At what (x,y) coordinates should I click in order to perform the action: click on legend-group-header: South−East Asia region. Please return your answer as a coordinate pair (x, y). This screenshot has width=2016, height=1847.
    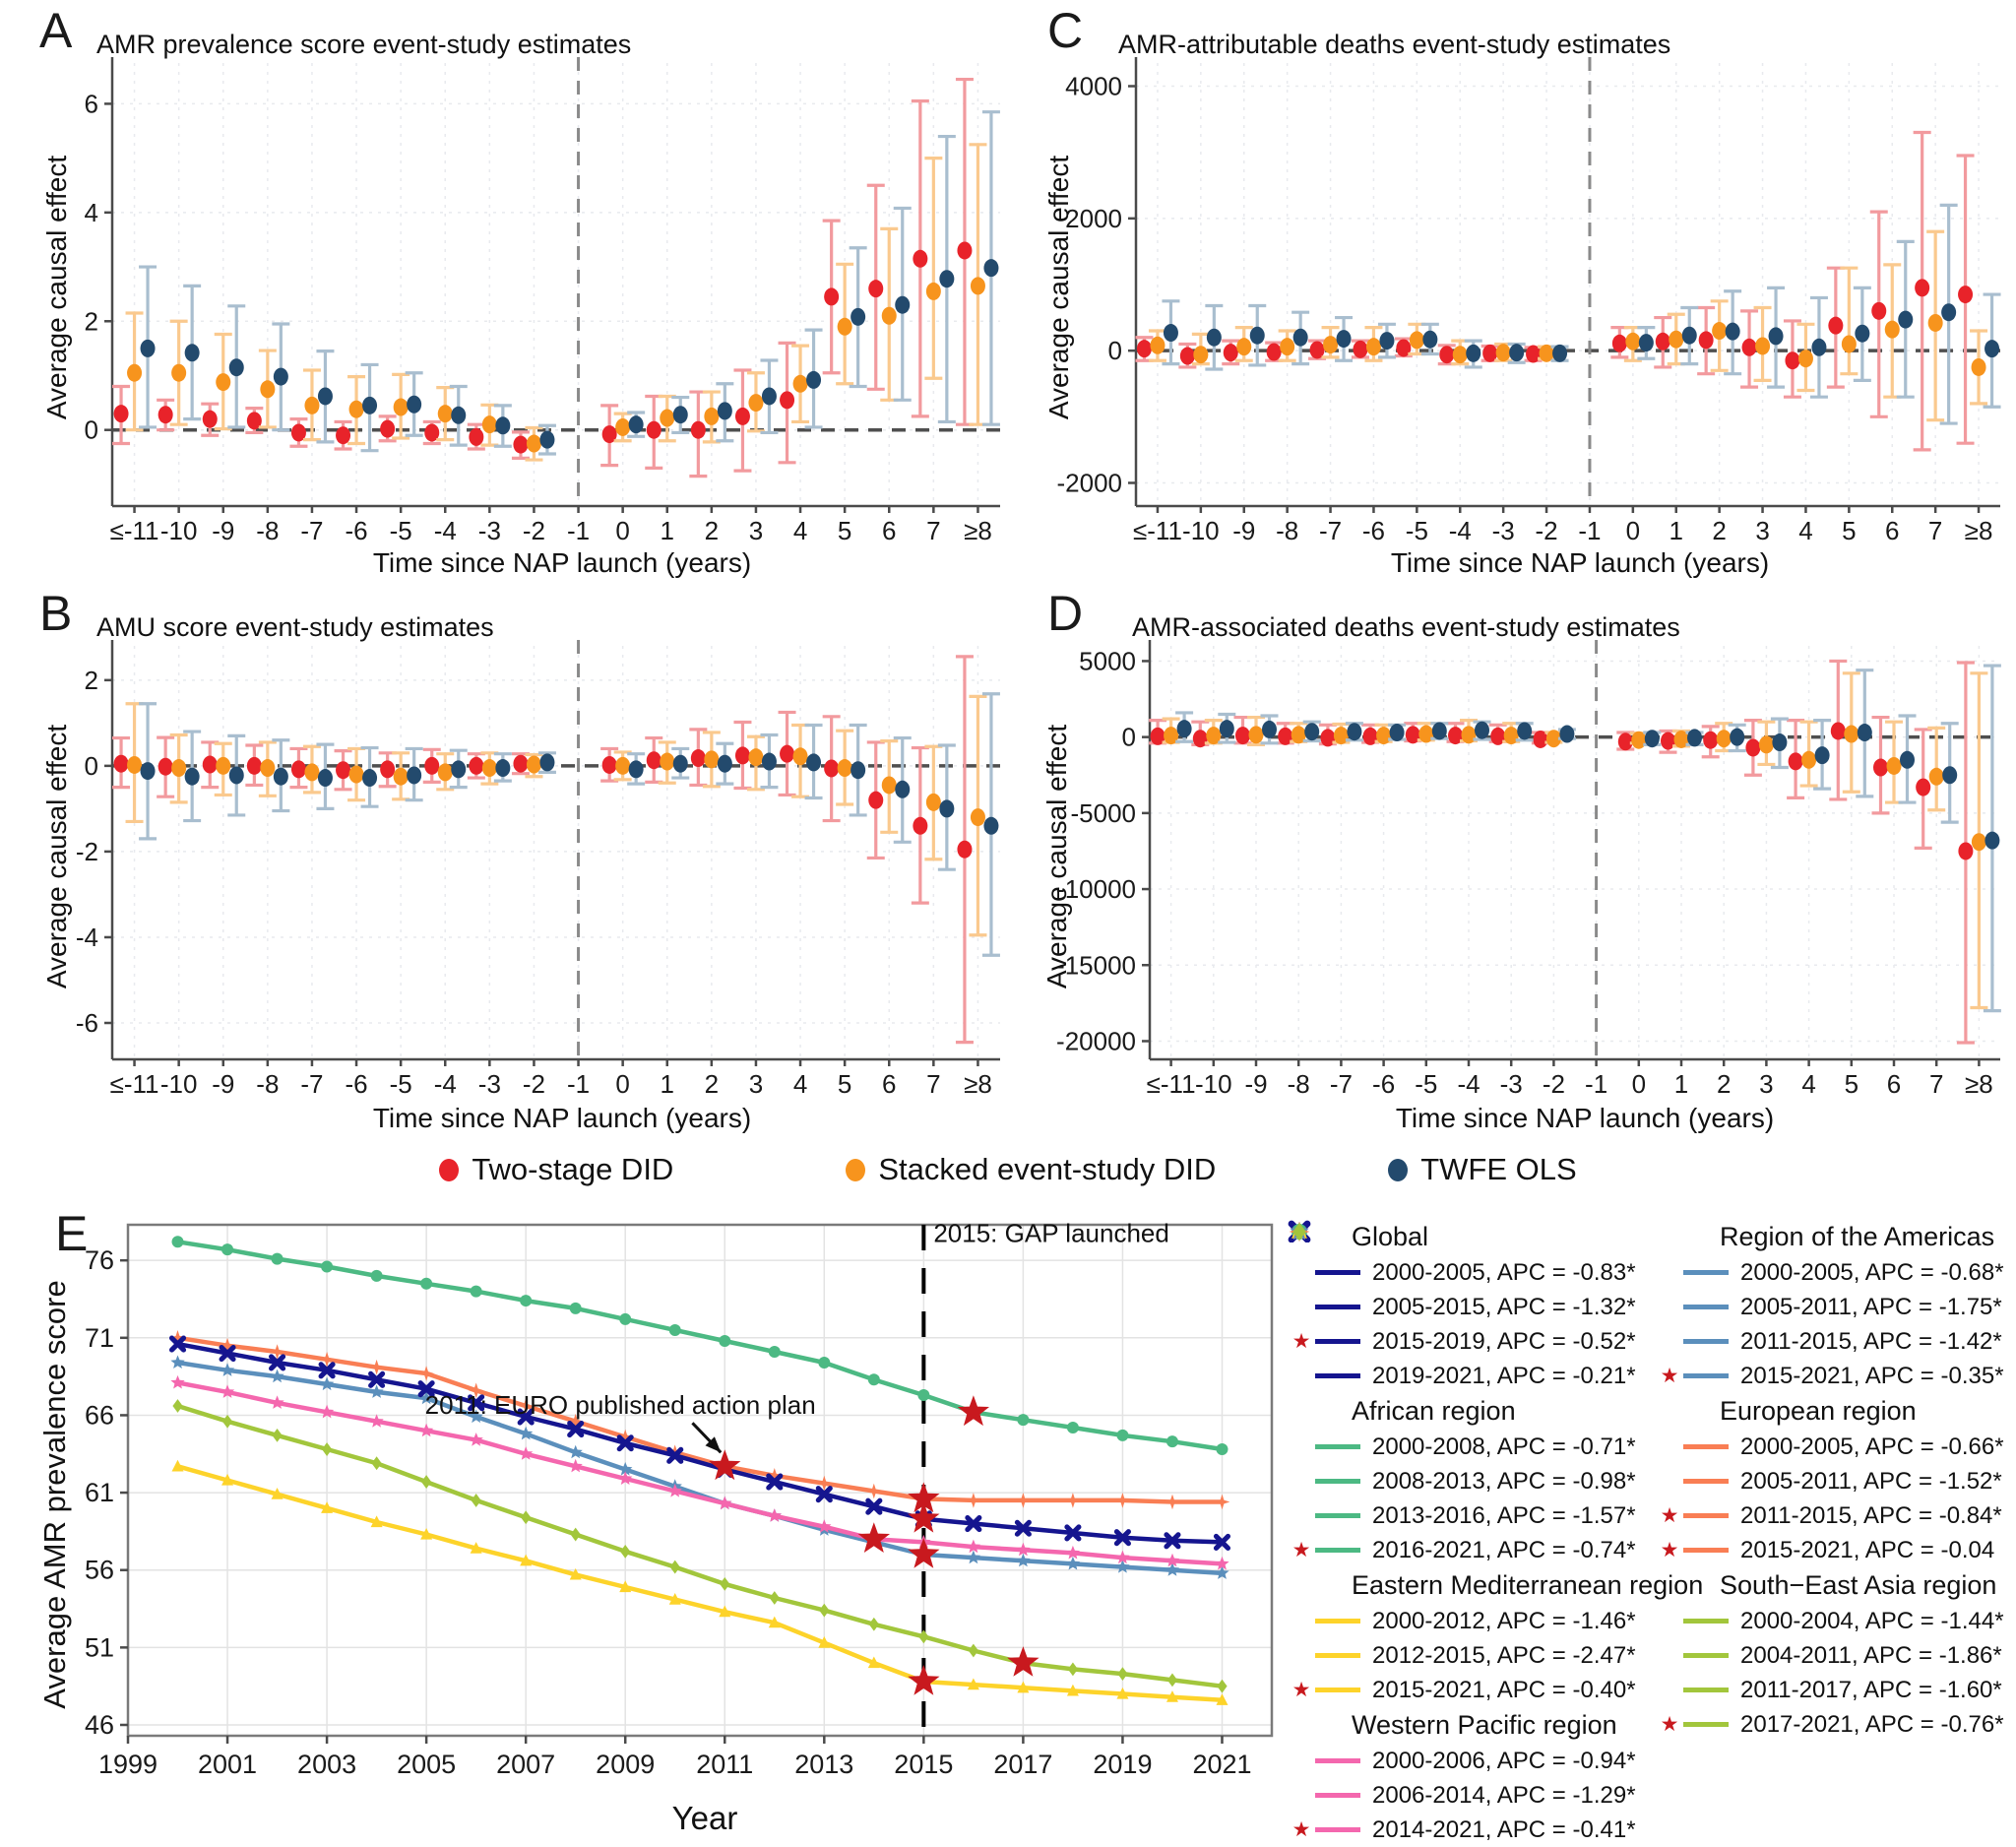
    Looking at the image, I should click on (1654, 1413).